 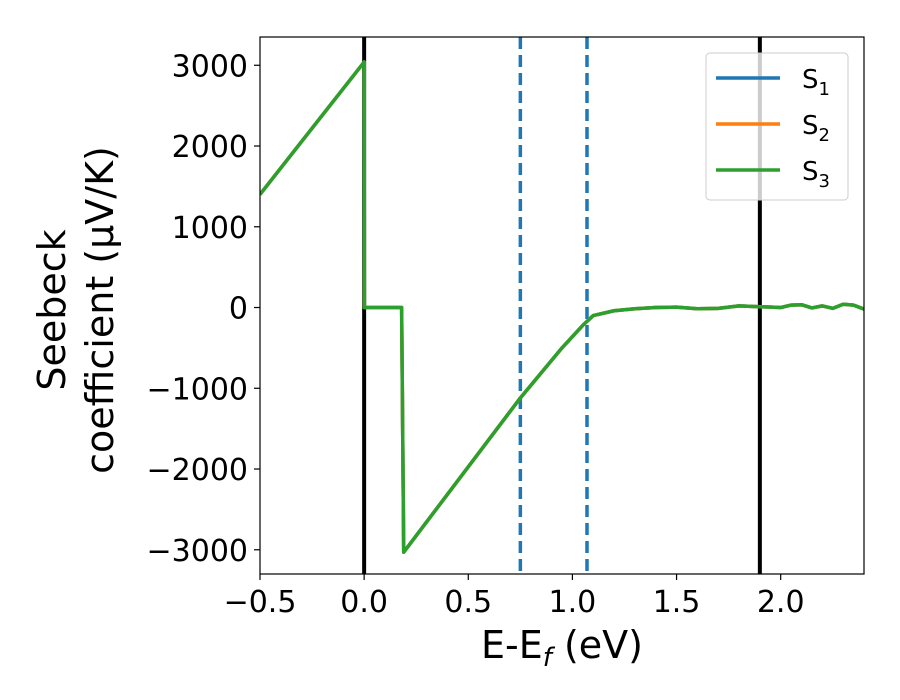 What do you see at coordinates (210, 147) in the screenshot?
I see `y-tick-label: 2000` at bounding box center [210, 147].